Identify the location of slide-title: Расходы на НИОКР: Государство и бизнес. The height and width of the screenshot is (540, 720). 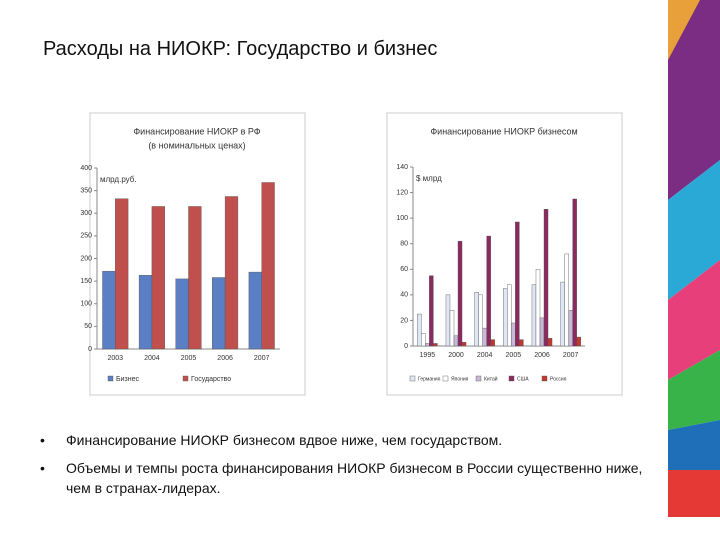
(240, 49).